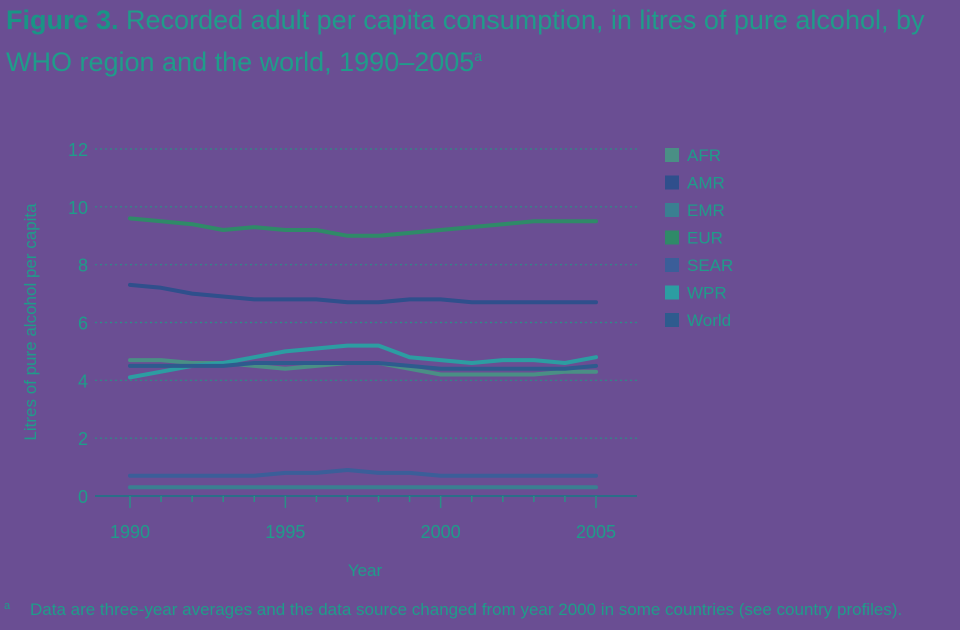 Image resolution: width=960 pixels, height=630 pixels. What do you see at coordinates (83, 324) in the screenshot?
I see `y-tick-label-6: 6` at bounding box center [83, 324].